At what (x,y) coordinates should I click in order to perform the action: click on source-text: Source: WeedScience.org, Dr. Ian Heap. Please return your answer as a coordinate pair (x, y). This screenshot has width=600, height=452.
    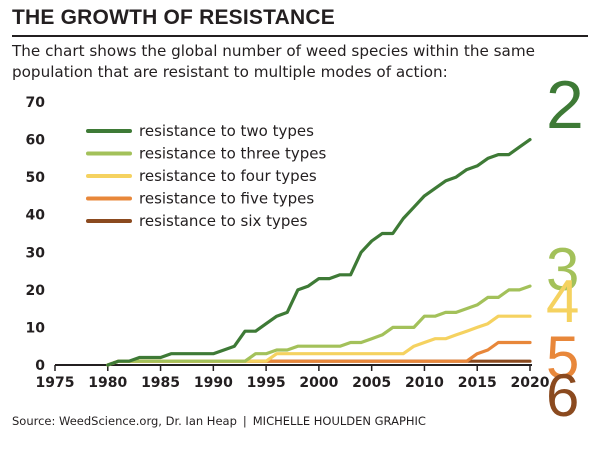
    Looking at the image, I should click on (124, 421).